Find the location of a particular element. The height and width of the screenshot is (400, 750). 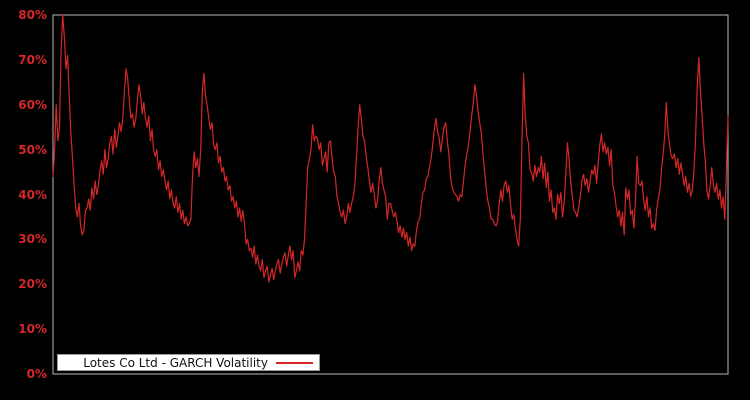

y-tick-label-0: 0% is located at coordinates (36, 374).